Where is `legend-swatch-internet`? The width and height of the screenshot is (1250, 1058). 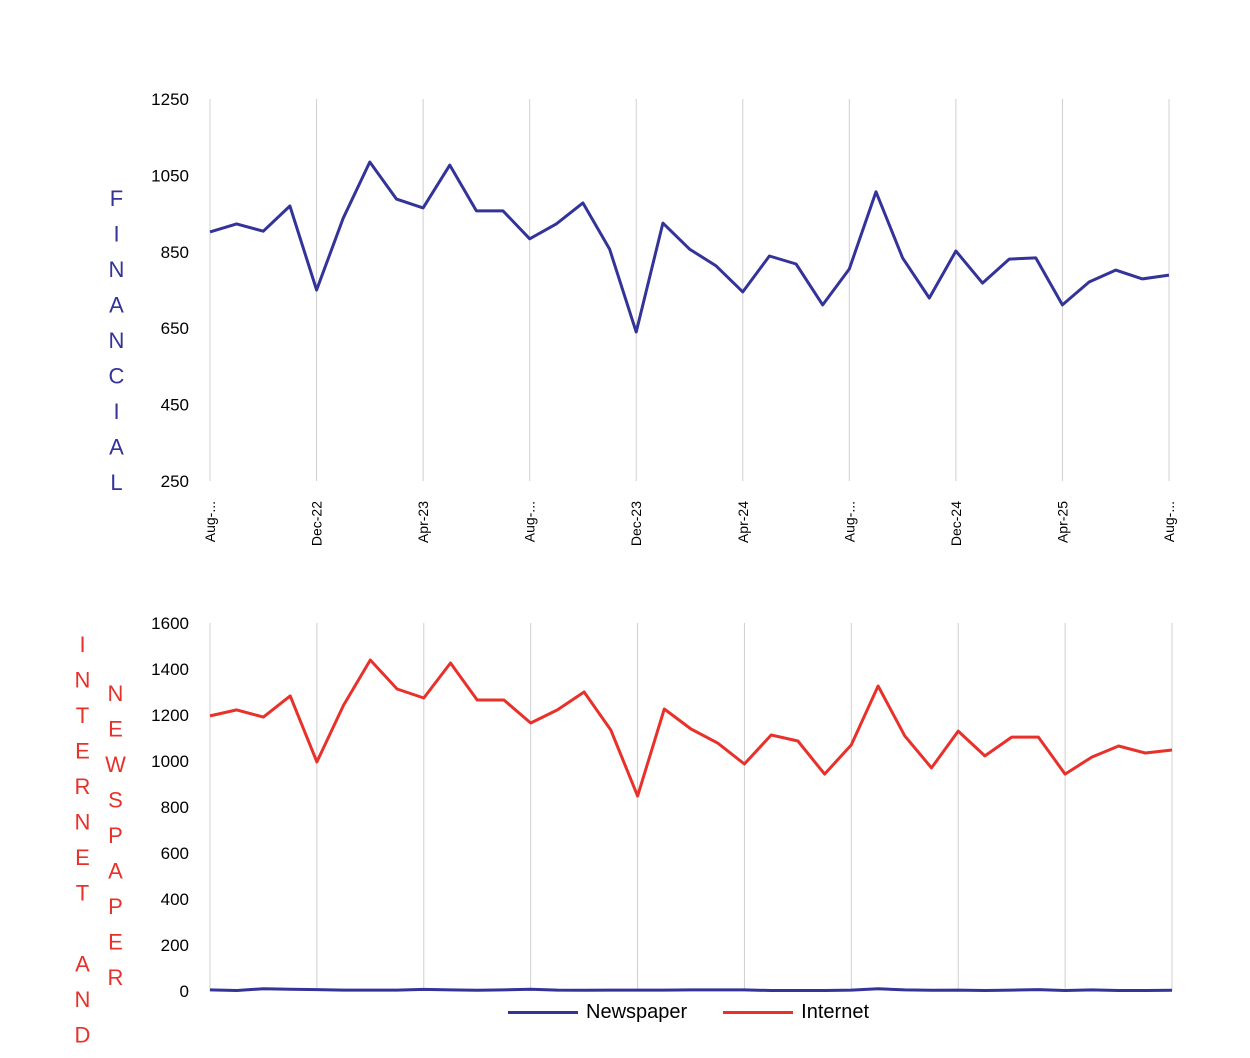 legend-swatch-internet is located at coordinates (758, 1012).